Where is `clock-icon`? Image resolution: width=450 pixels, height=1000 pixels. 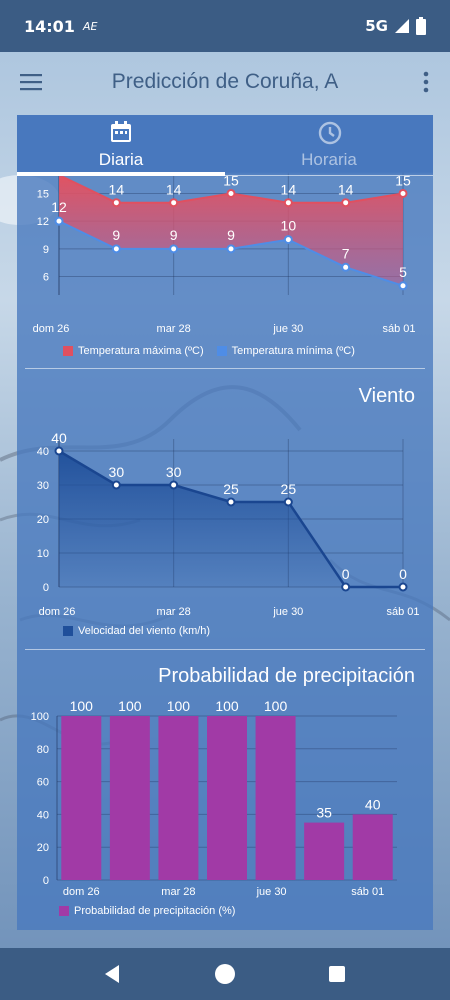 clock-icon is located at coordinates (330, 133).